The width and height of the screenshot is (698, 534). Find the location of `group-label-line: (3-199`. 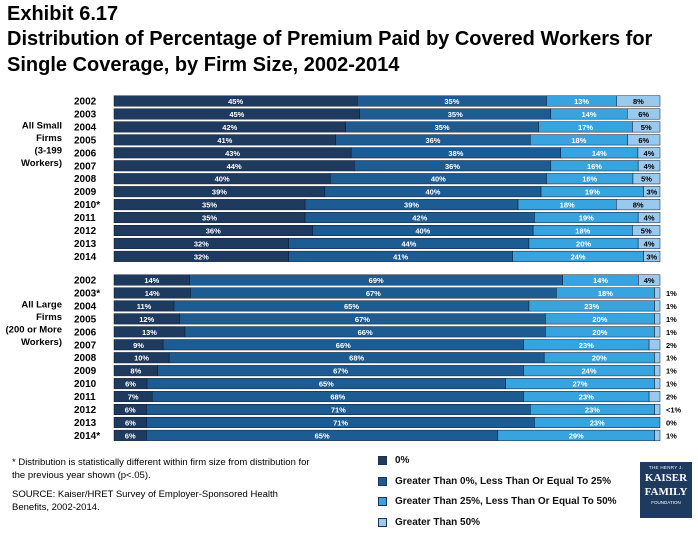

group-label-line: (3-199 is located at coordinates (48, 150).